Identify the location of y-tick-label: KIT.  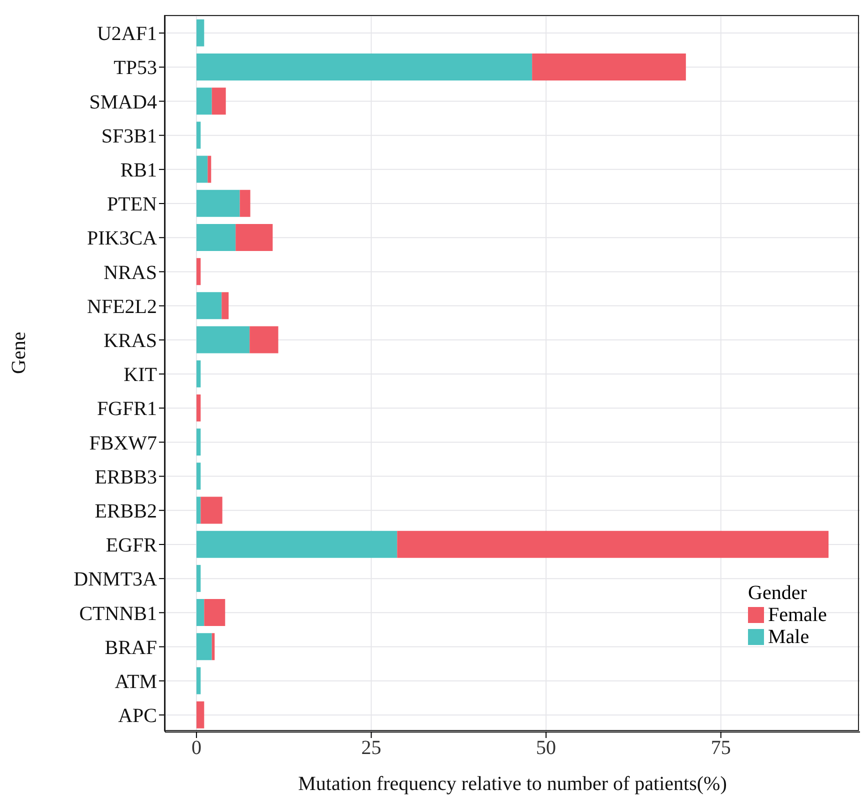
(140, 375).